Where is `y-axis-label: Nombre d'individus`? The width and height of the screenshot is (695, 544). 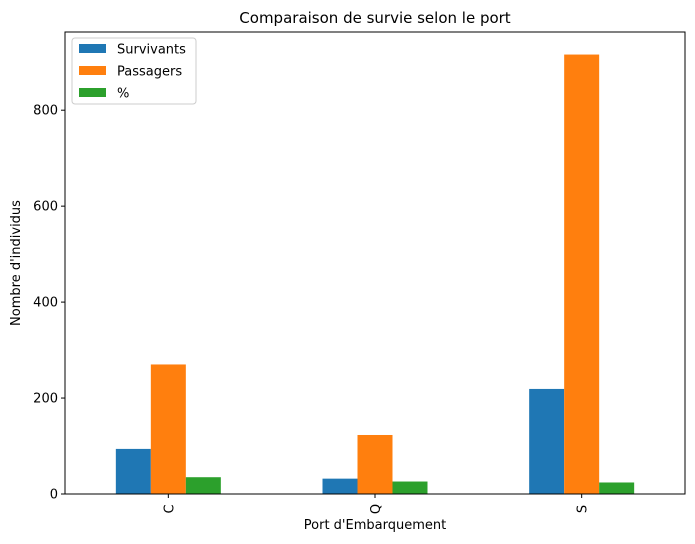 y-axis-label: Nombre d'individus is located at coordinates (16, 263).